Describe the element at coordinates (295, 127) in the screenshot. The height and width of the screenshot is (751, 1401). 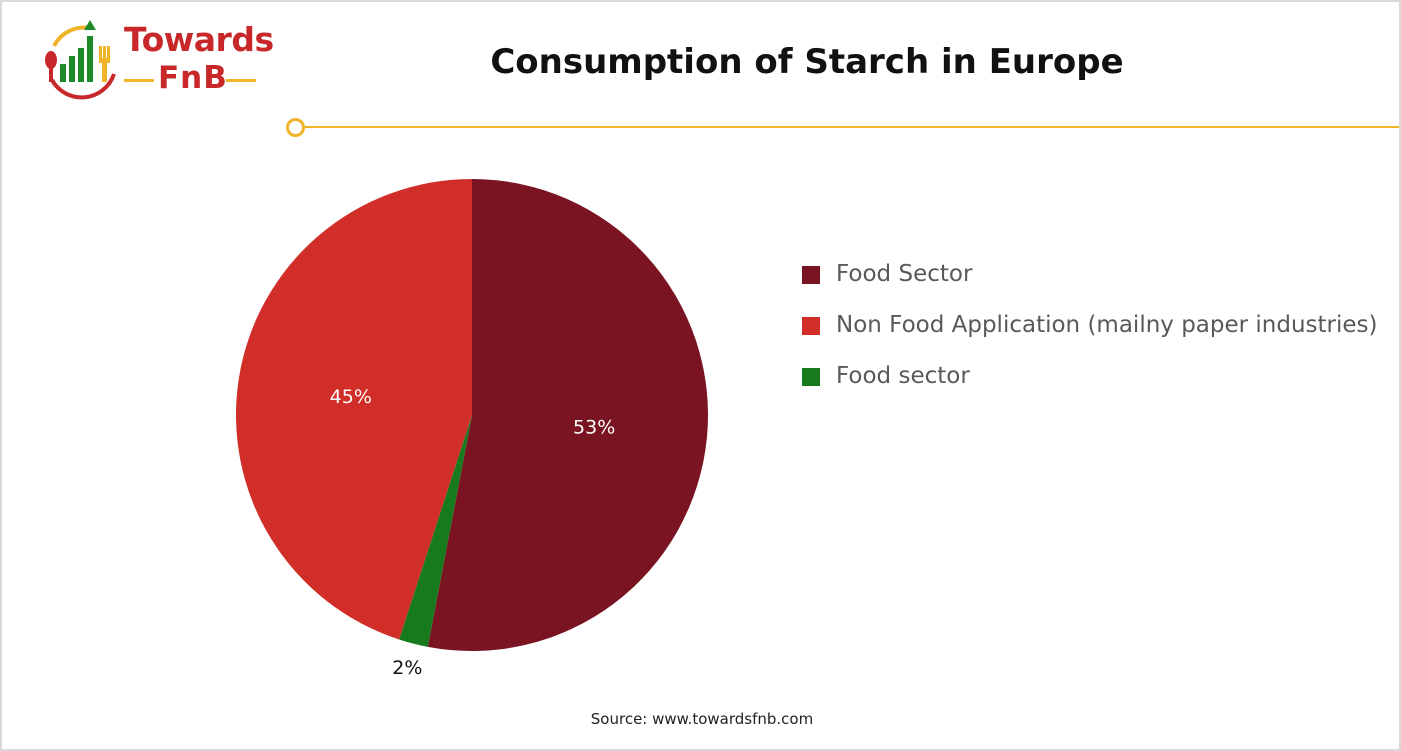
I see `decorative-circle-icon` at that location.